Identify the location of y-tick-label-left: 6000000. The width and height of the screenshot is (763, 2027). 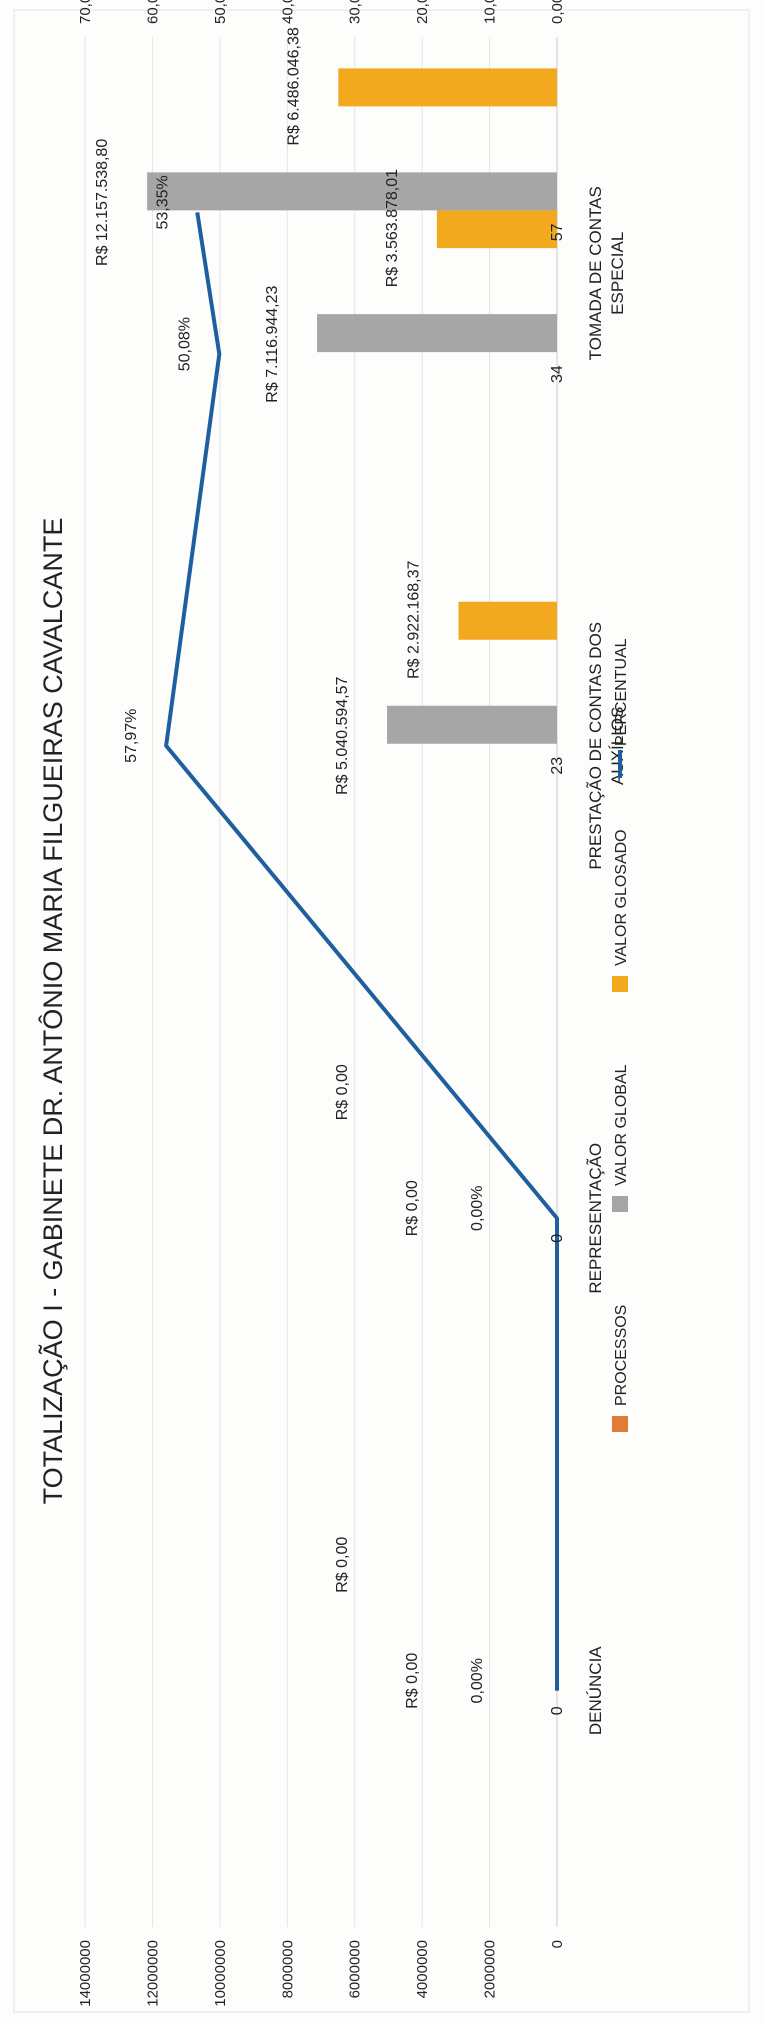
(355, 1969).